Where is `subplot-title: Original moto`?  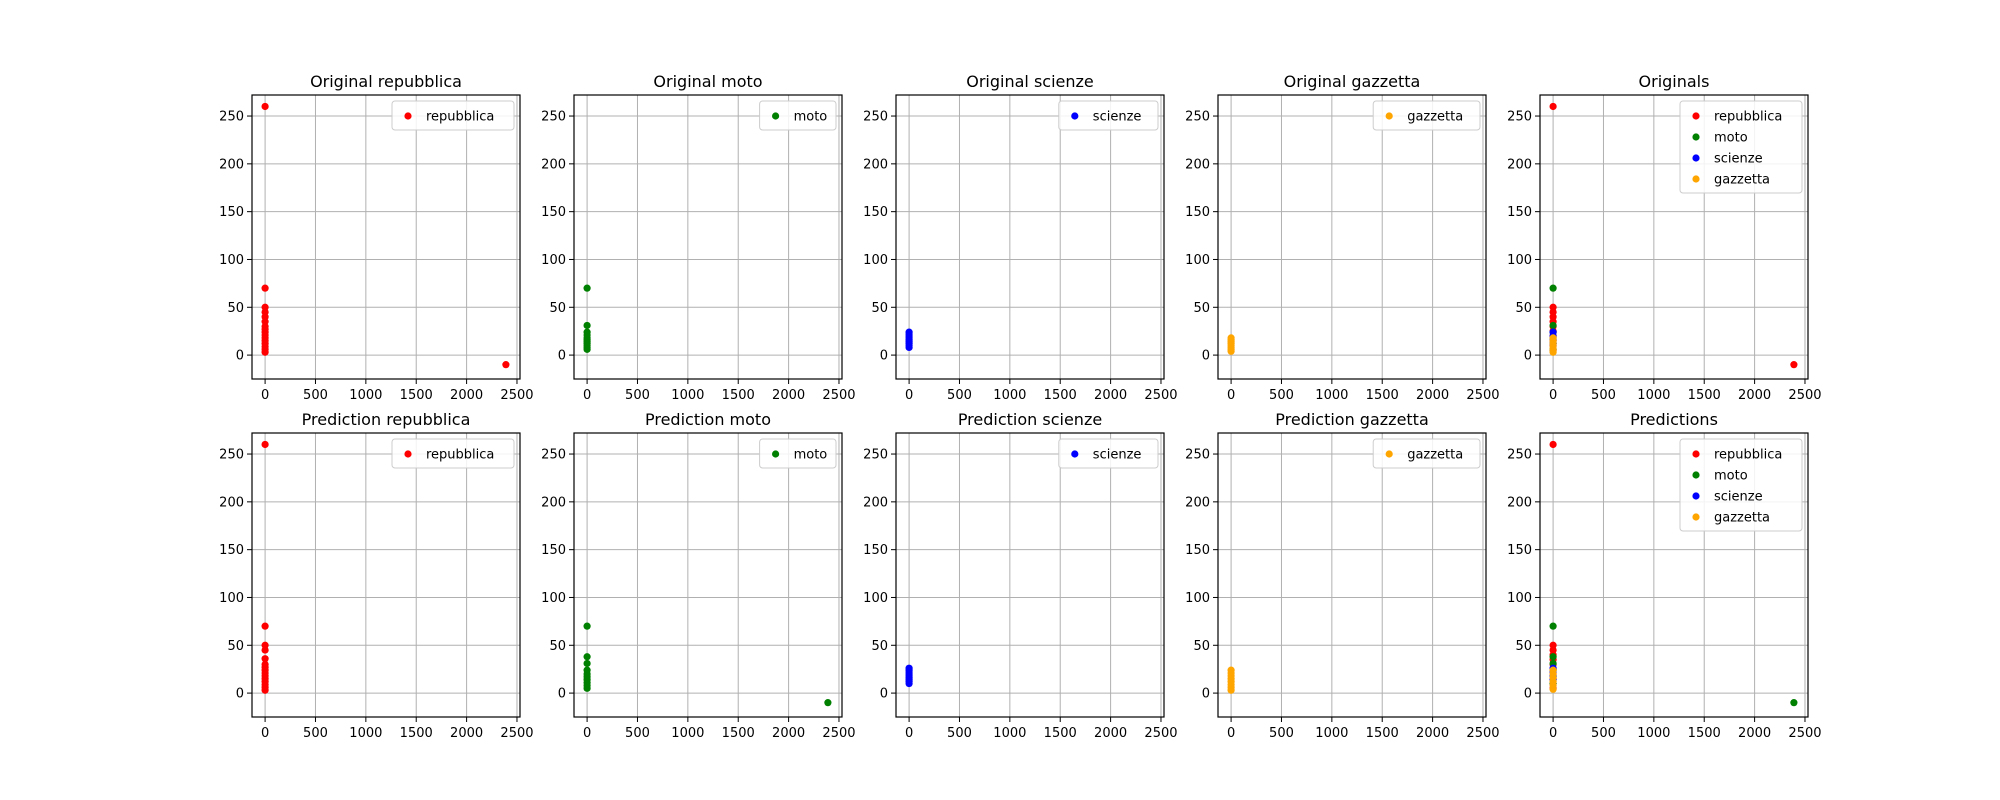
subplot-title: Original moto is located at coordinates (707, 81).